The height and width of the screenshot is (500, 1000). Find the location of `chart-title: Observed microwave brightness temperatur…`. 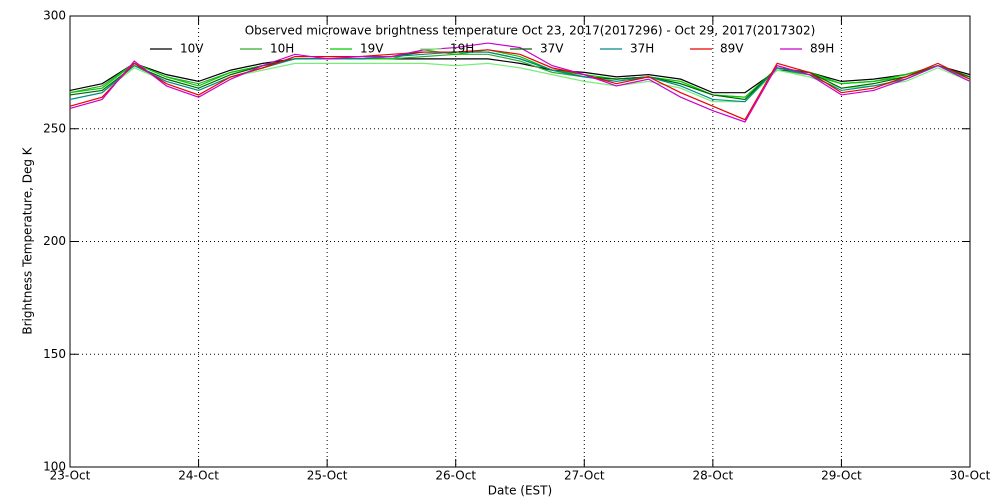

chart-title: Observed microwave brightness temperatur… is located at coordinates (530, 31).